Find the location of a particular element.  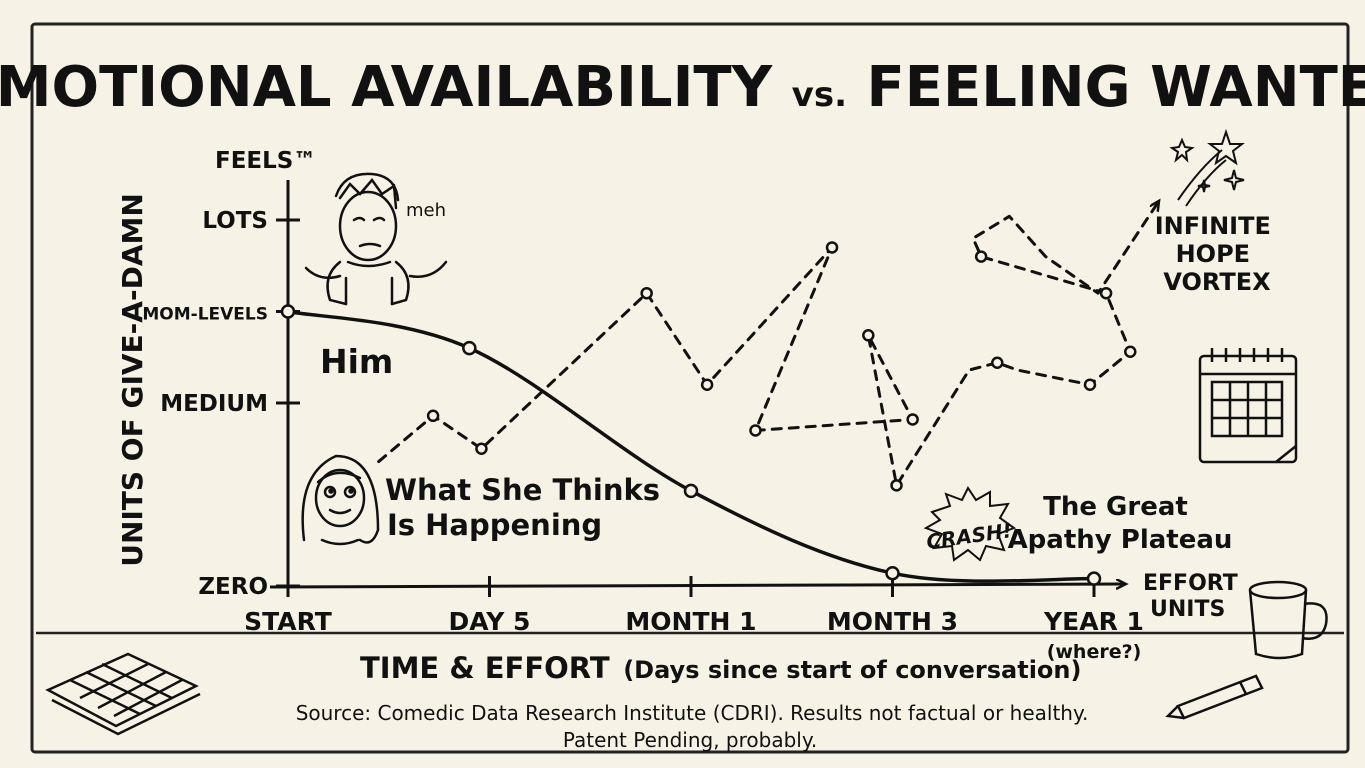

plateau-label: The Great Apathy Plateau is located at coordinates (1120, 523).